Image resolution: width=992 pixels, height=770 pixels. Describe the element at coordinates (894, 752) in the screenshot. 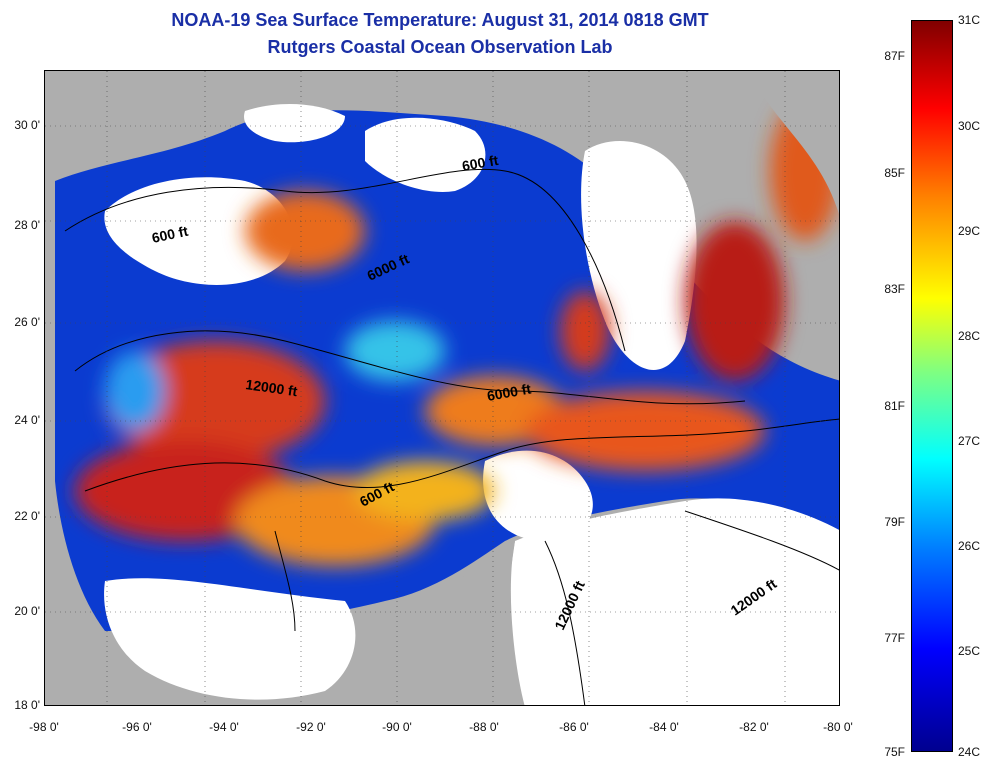

I see `colorbar-f-label: 75F` at that location.